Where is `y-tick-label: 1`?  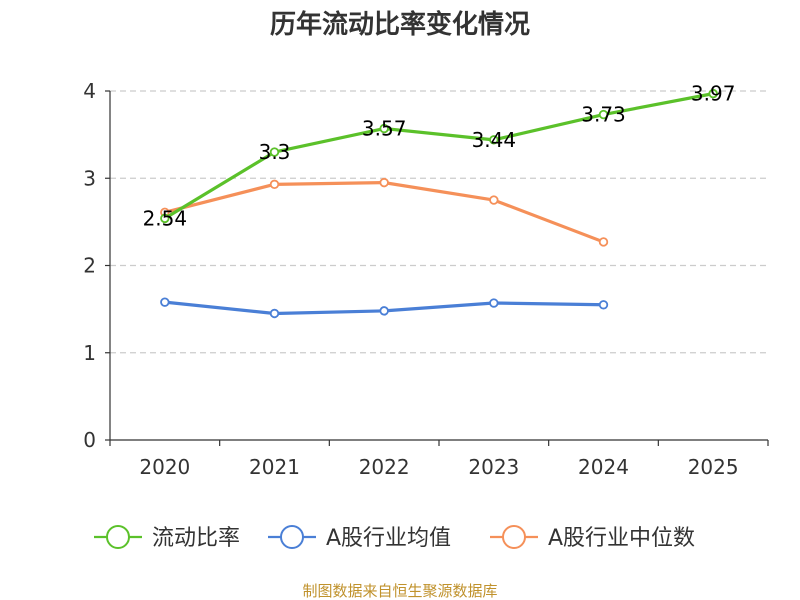
y-tick-label: 1 is located at coordinates (89, 353).